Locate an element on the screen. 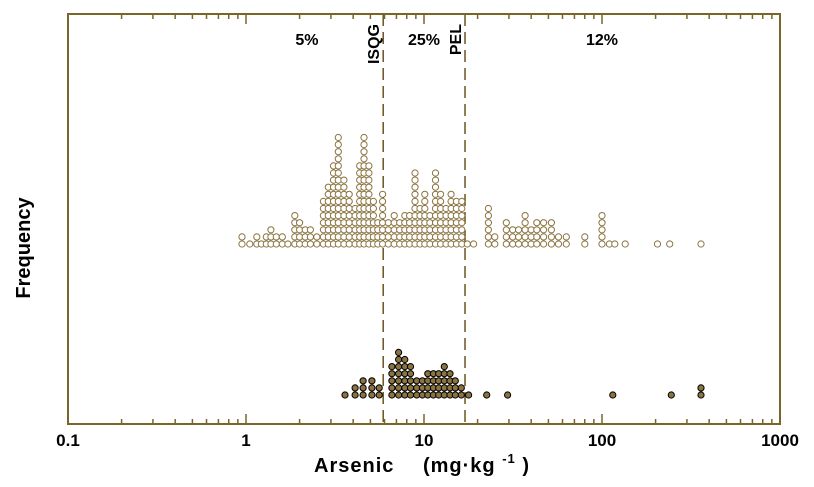 This screenshot has width=814, height=487. x-axis-label-unit-close: ) is located at coordinates (526, 466).